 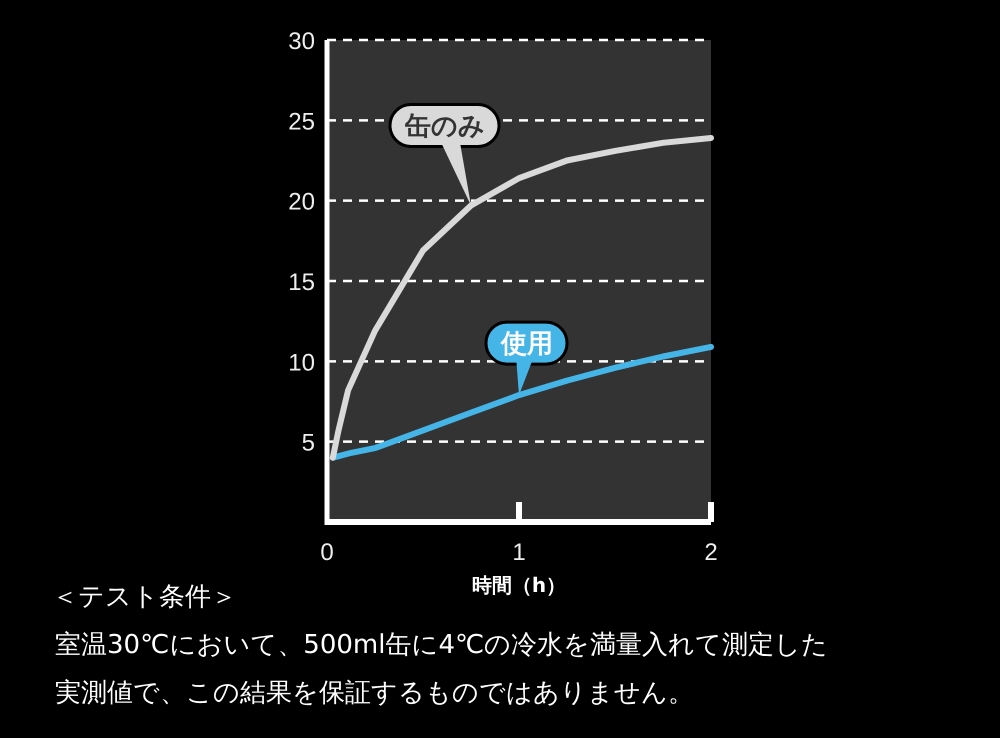 I want to click on text: 室温30℃において、500ml缶に4℃の冷水を満量入れて測定した, so click(x=441, y=645).